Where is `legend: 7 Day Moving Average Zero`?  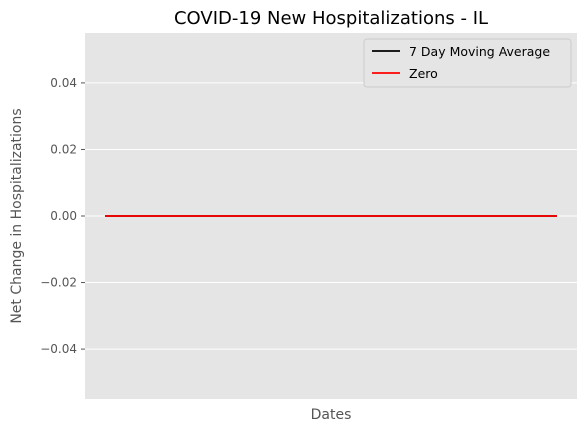 legend: 7 Day Moving Average Zero is located at coordinates (467, 63).